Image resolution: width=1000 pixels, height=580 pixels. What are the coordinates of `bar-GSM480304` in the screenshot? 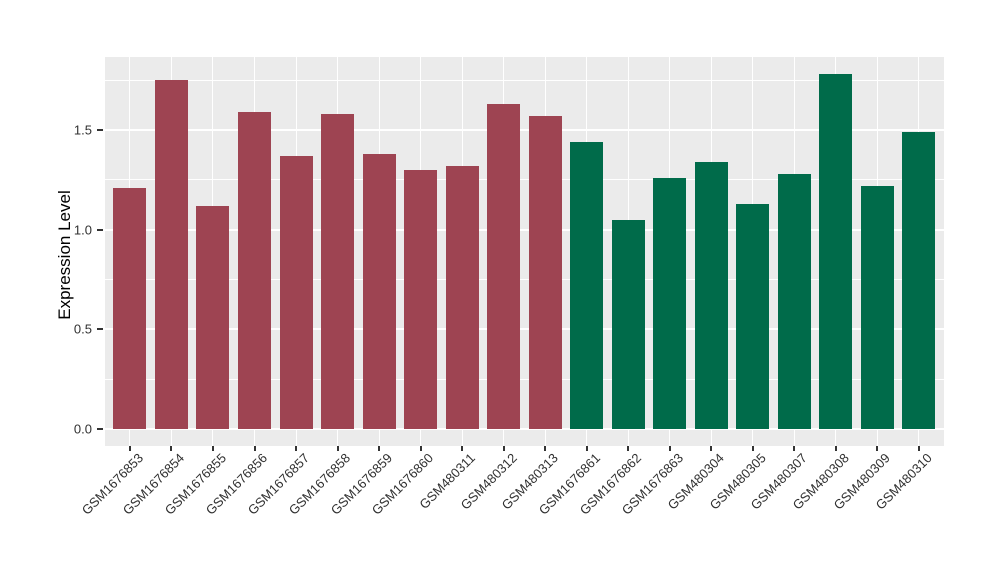 It's located at (711, 295).